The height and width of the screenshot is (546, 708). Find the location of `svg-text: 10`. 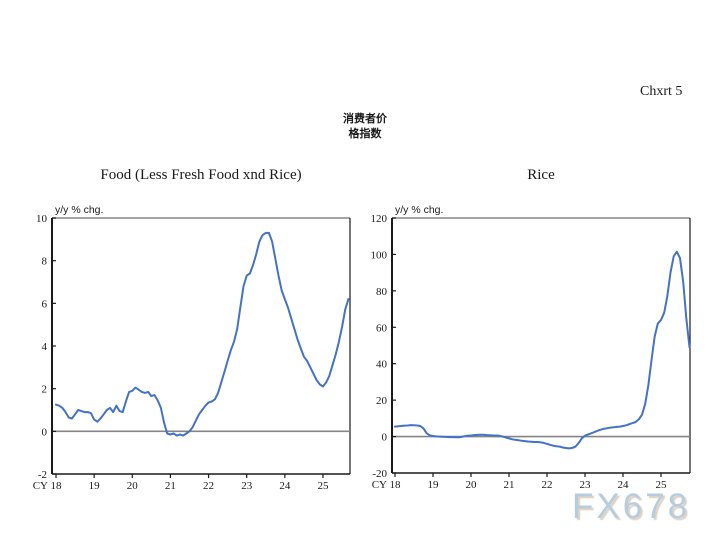

svg-text: 10 is located at coordinates (42, 219).